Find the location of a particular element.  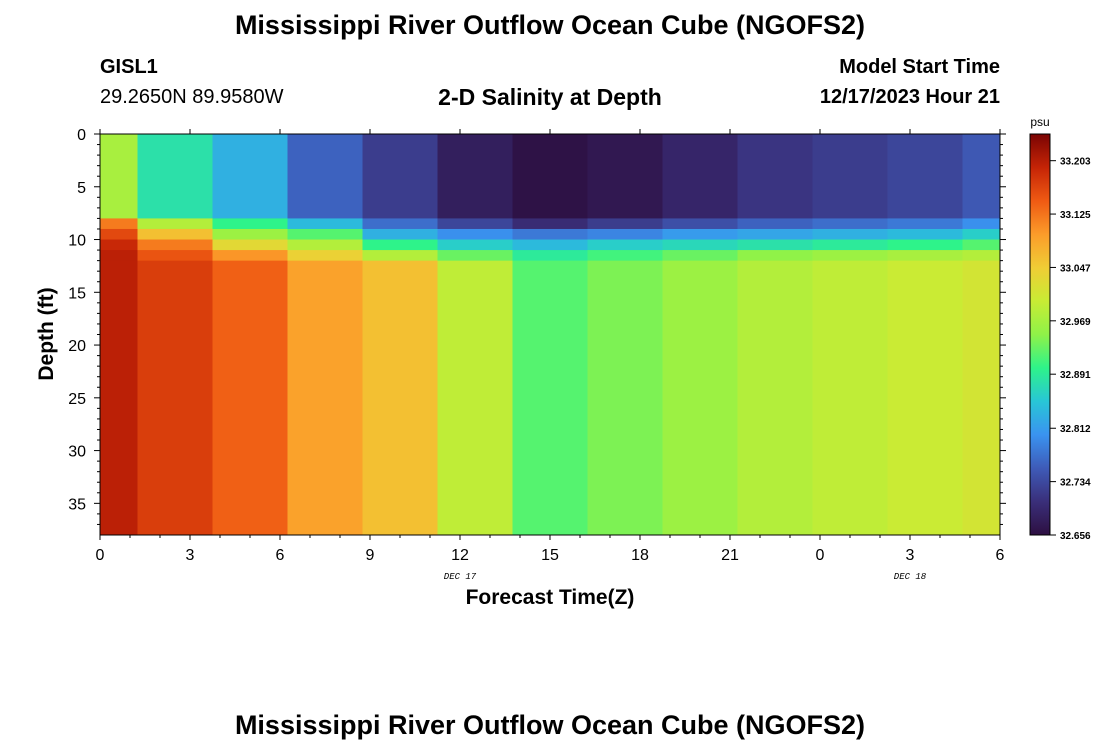

date-label: DEC 17 is located at coordinates (460, 577).